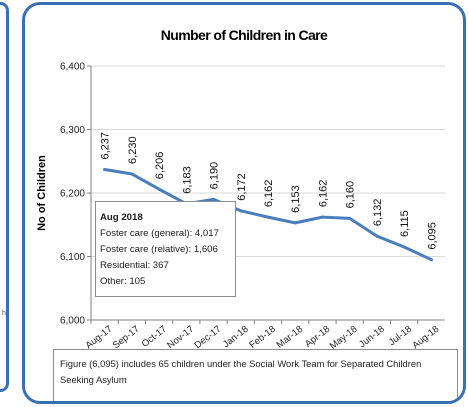 The image size is (468, 407). Describe the element at coordinates (72, 194) in the screenshot. I see `y-tick-label: 6,200` at that location.